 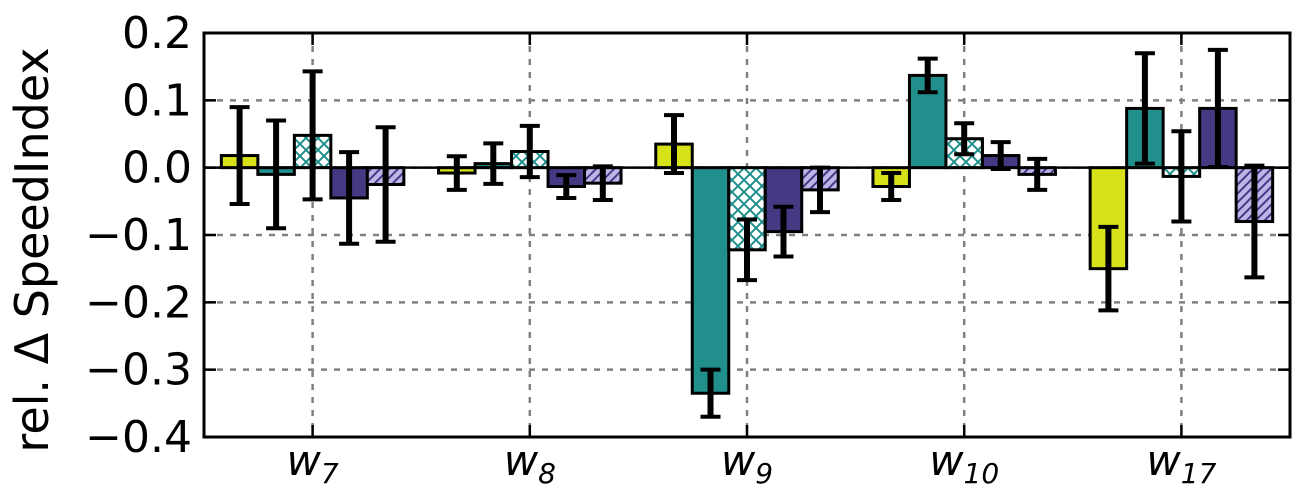 I want to click on x-tick-label: w7, so click(x=313, y=463).